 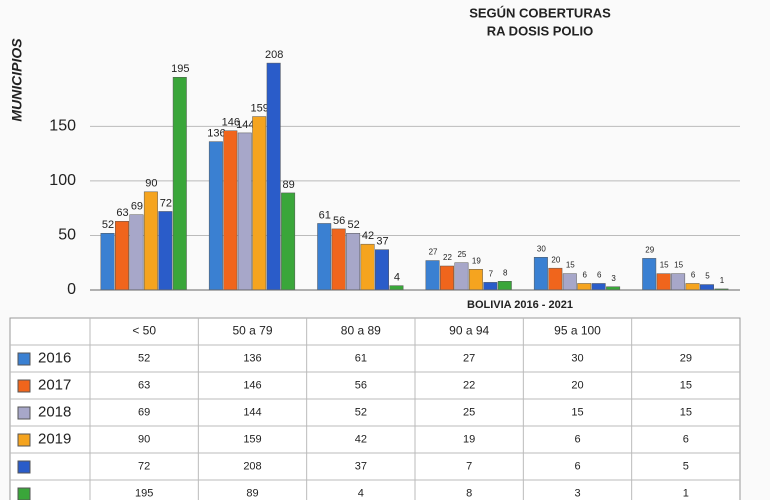 I want to click on value-label: 89, so click(x=288, y=185).